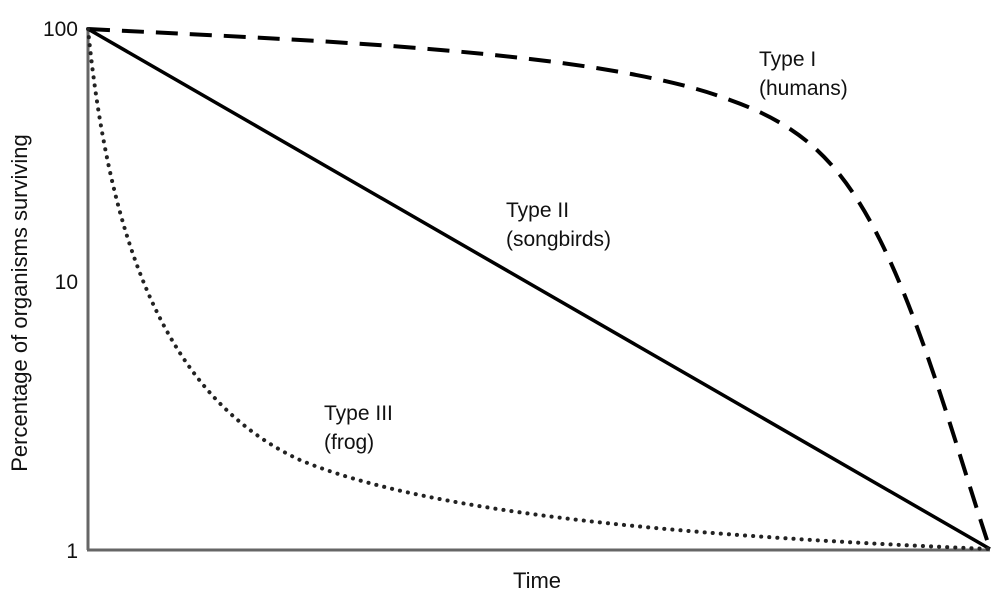 The width and height of the screenshot is (994, 607). What do you see at coordinates (559, 239) in the screenshot?
I see `type2-sub: (songbirds)` at bounding box center [559, 239].